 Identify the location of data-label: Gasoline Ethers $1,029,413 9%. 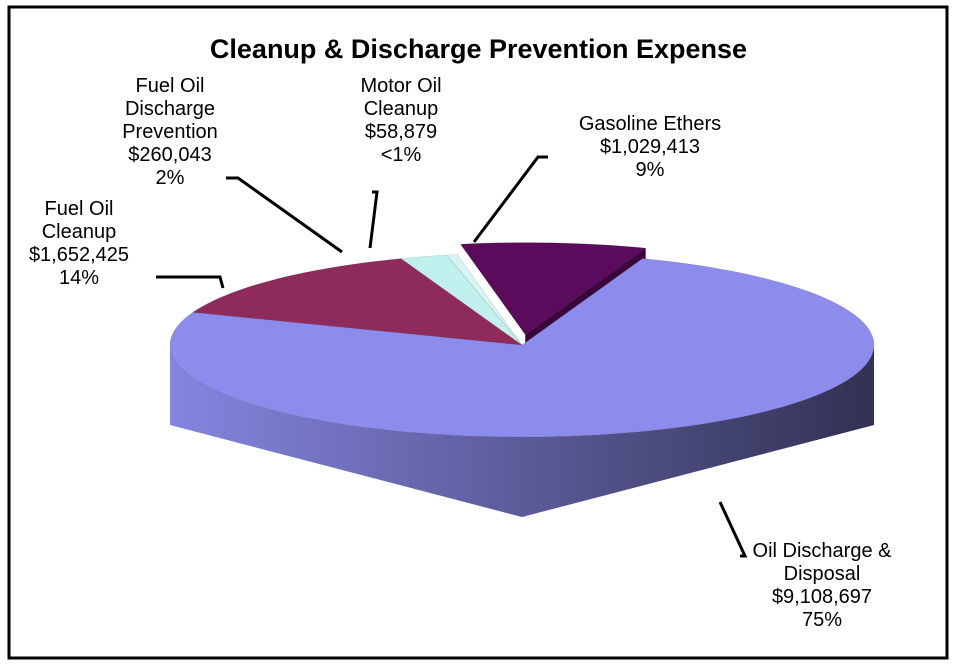
(650, 147).